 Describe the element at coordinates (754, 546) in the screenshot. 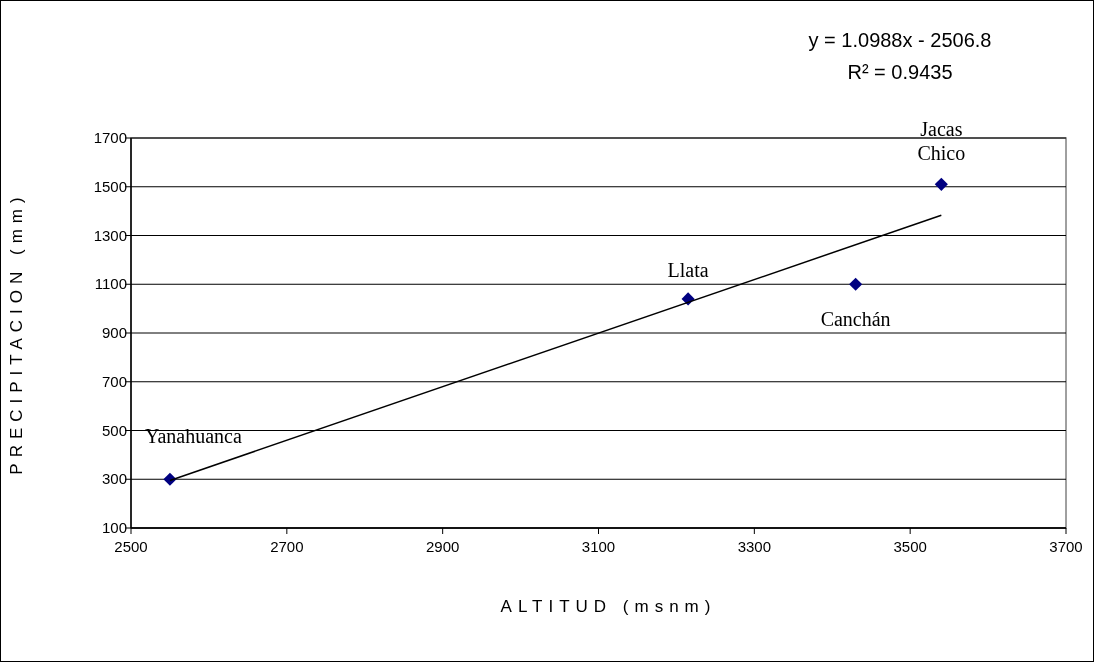

I see `x-tick-label: 3300` at that location.